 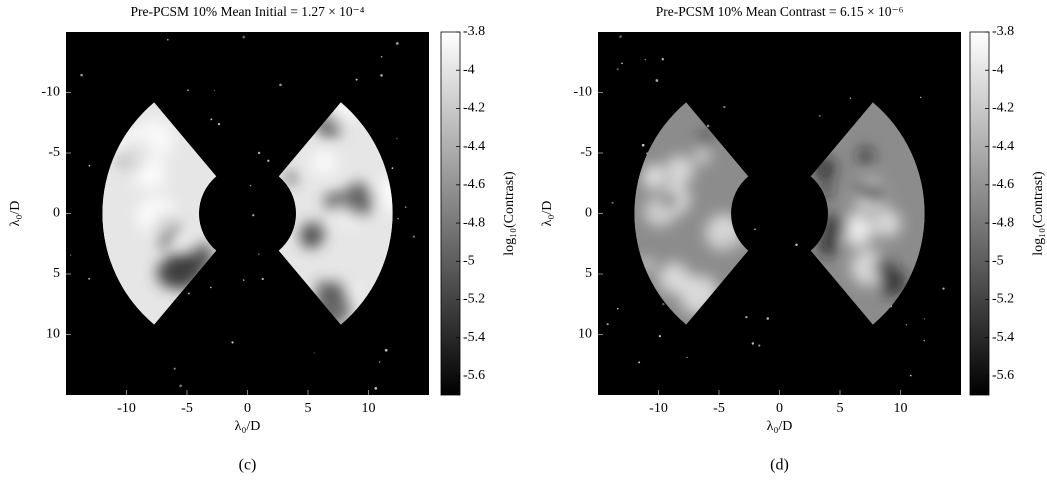 I want to click on colorbar-tick-label: -4, so click(x=998, y=69).